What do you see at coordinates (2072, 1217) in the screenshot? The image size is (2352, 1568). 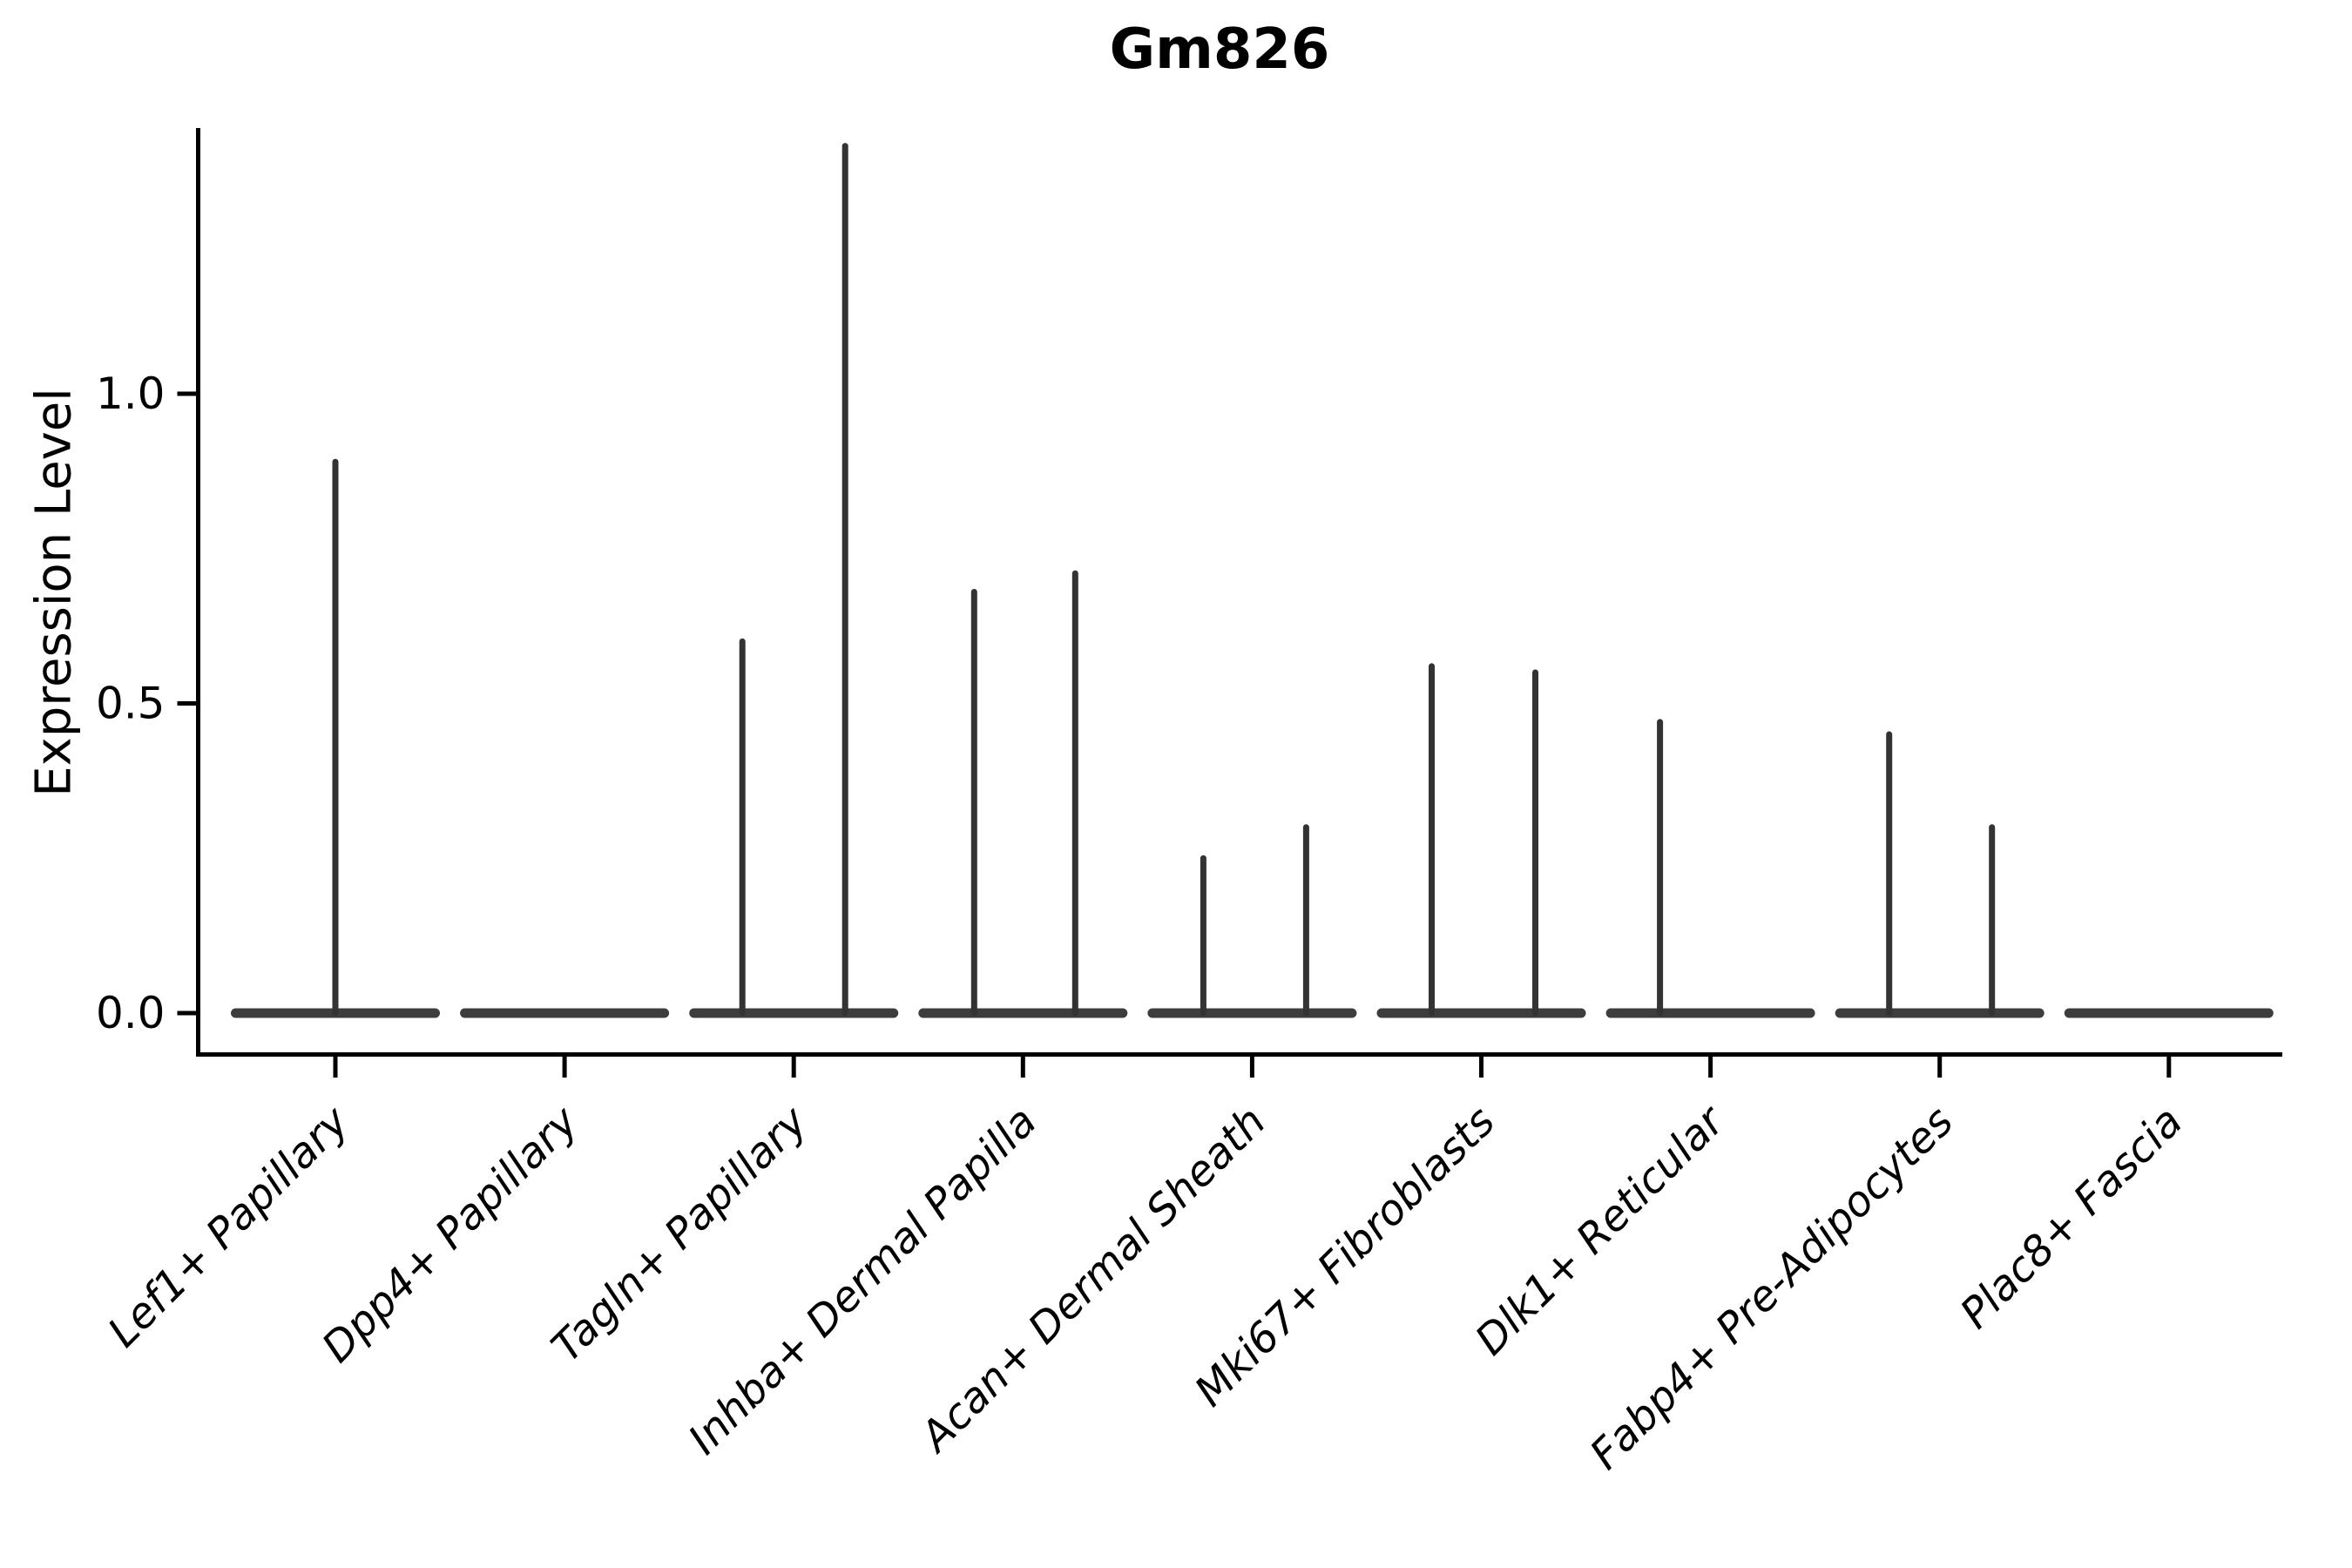 I see `x-tick-label: Plac8+ Fascia` at bounding box center [2072, 1217].